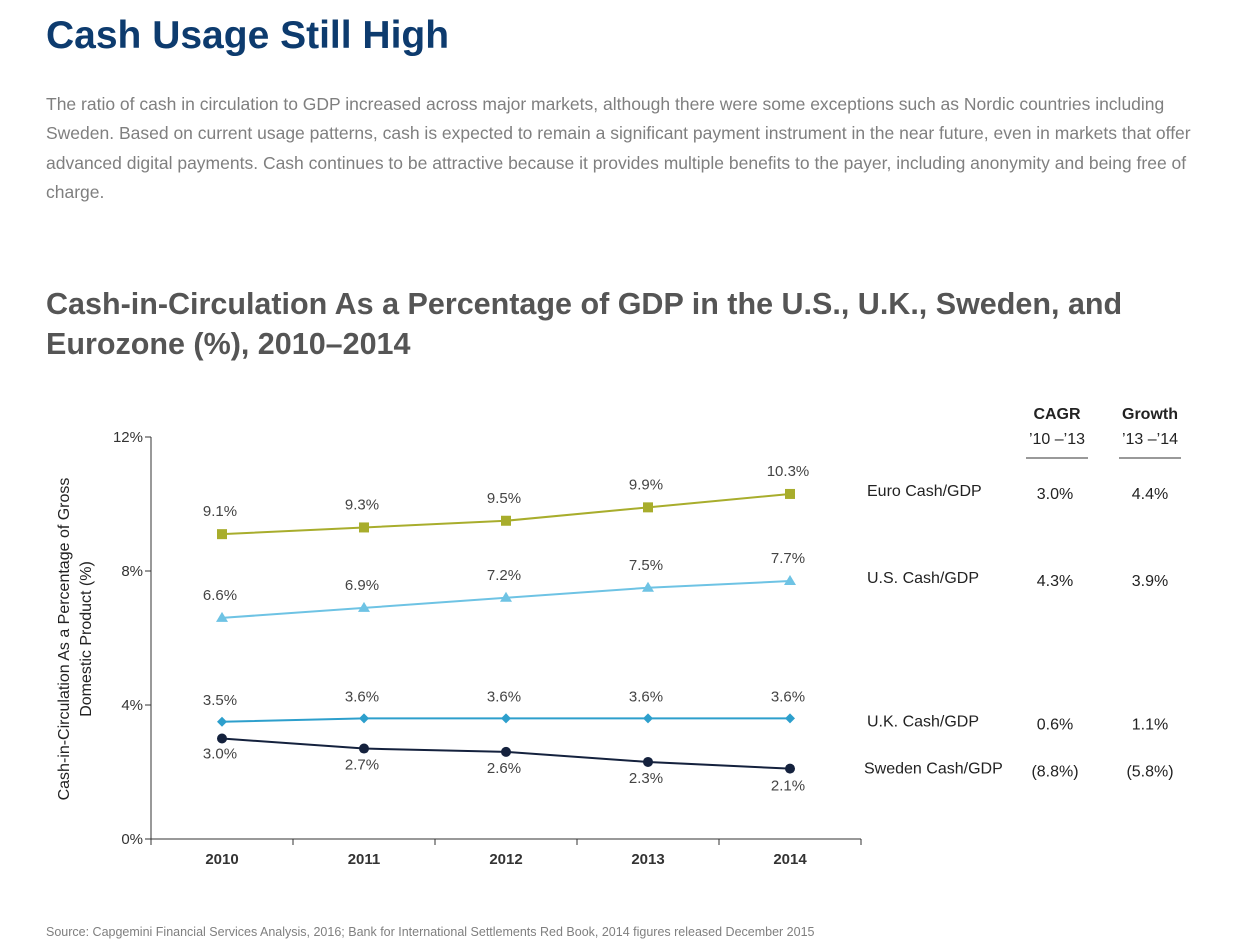 The image size is (1236, 951). Describe the element at coordinates (646, 484) in the screenshot. I see `data-label: 9.9%` at that location.